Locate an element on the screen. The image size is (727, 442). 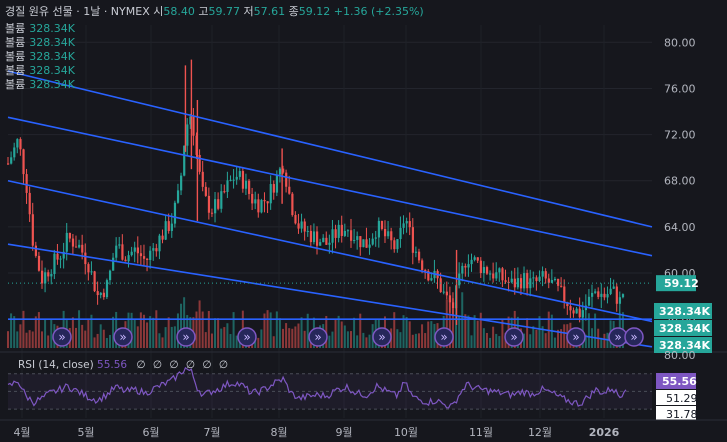
rsi-legend: RSI (14, close) 55.56 ∅ ∅ ∅ ∅ ∅ ∅ is located at coordinates (124, 365).